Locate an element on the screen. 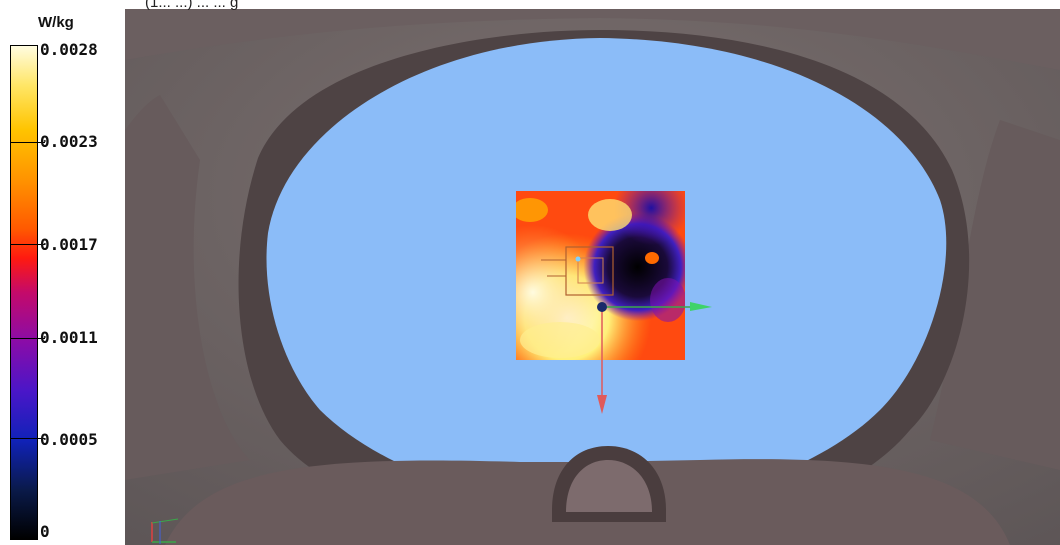 This screenshot has height=545, width=1060. zoom-scan-inner-box is located at coordinates (590, 270).